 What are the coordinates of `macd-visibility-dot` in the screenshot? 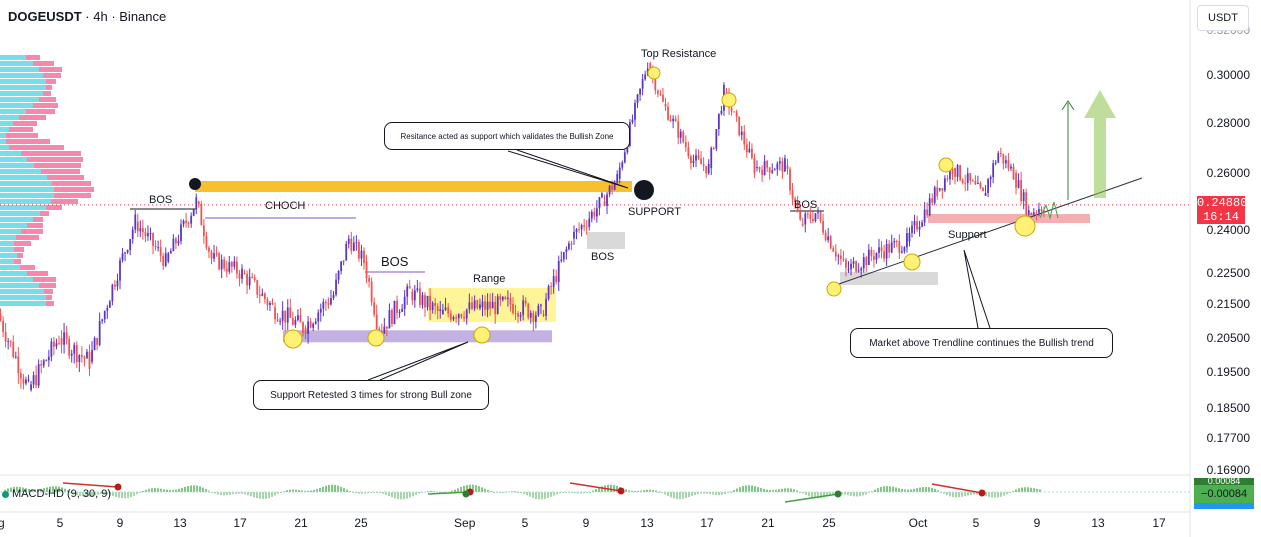 It's located at (5, 494).